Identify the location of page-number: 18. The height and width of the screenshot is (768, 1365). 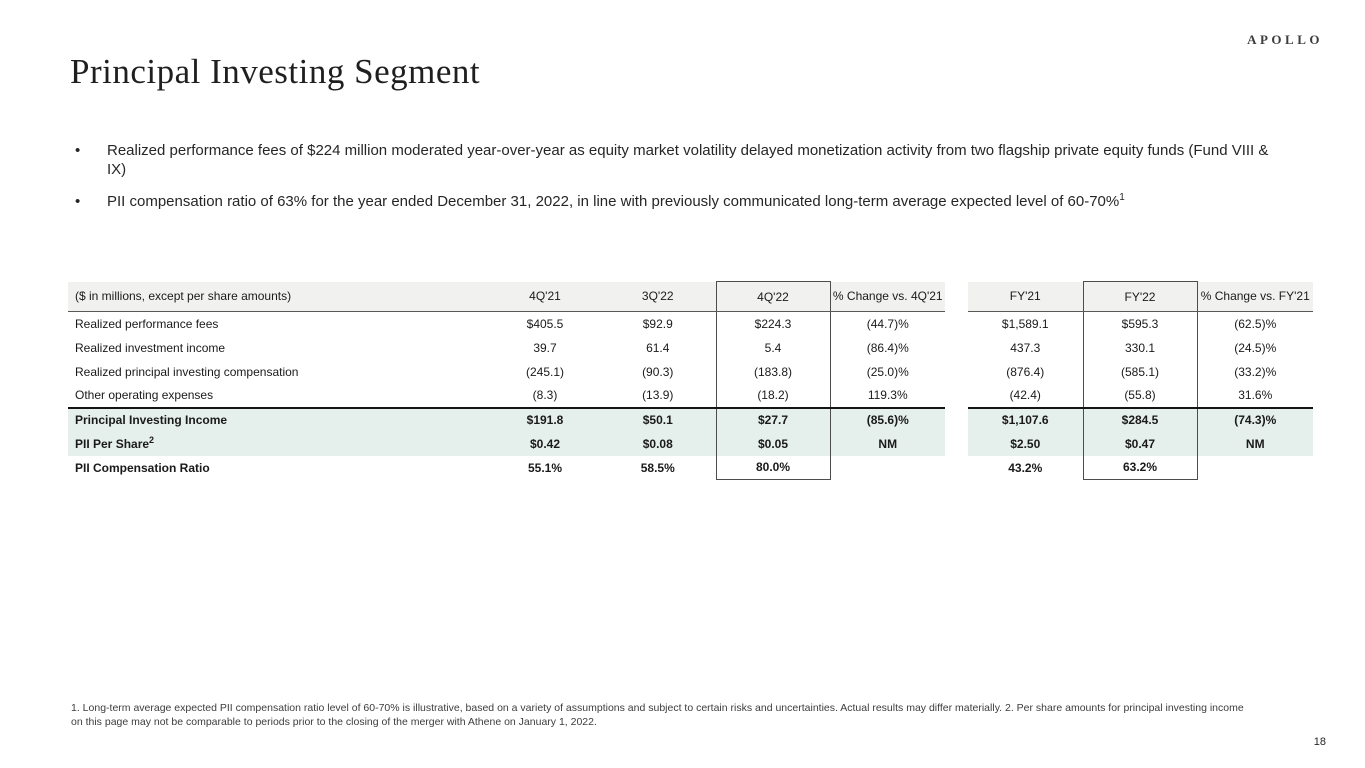
(1319, 742).